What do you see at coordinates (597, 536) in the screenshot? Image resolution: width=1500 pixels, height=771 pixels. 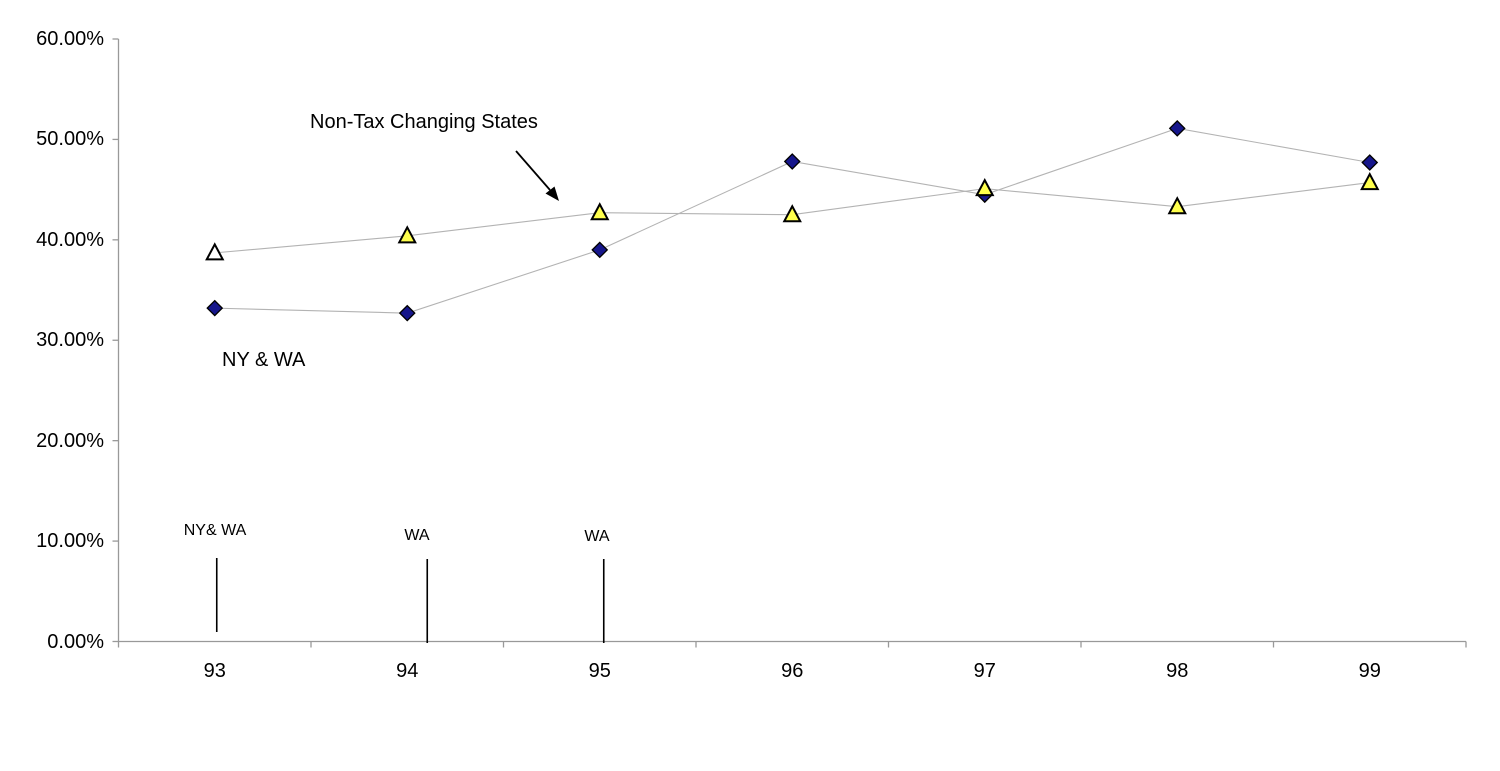 I see `event-label-95-wa: WA` at bounding box center [597, 536].